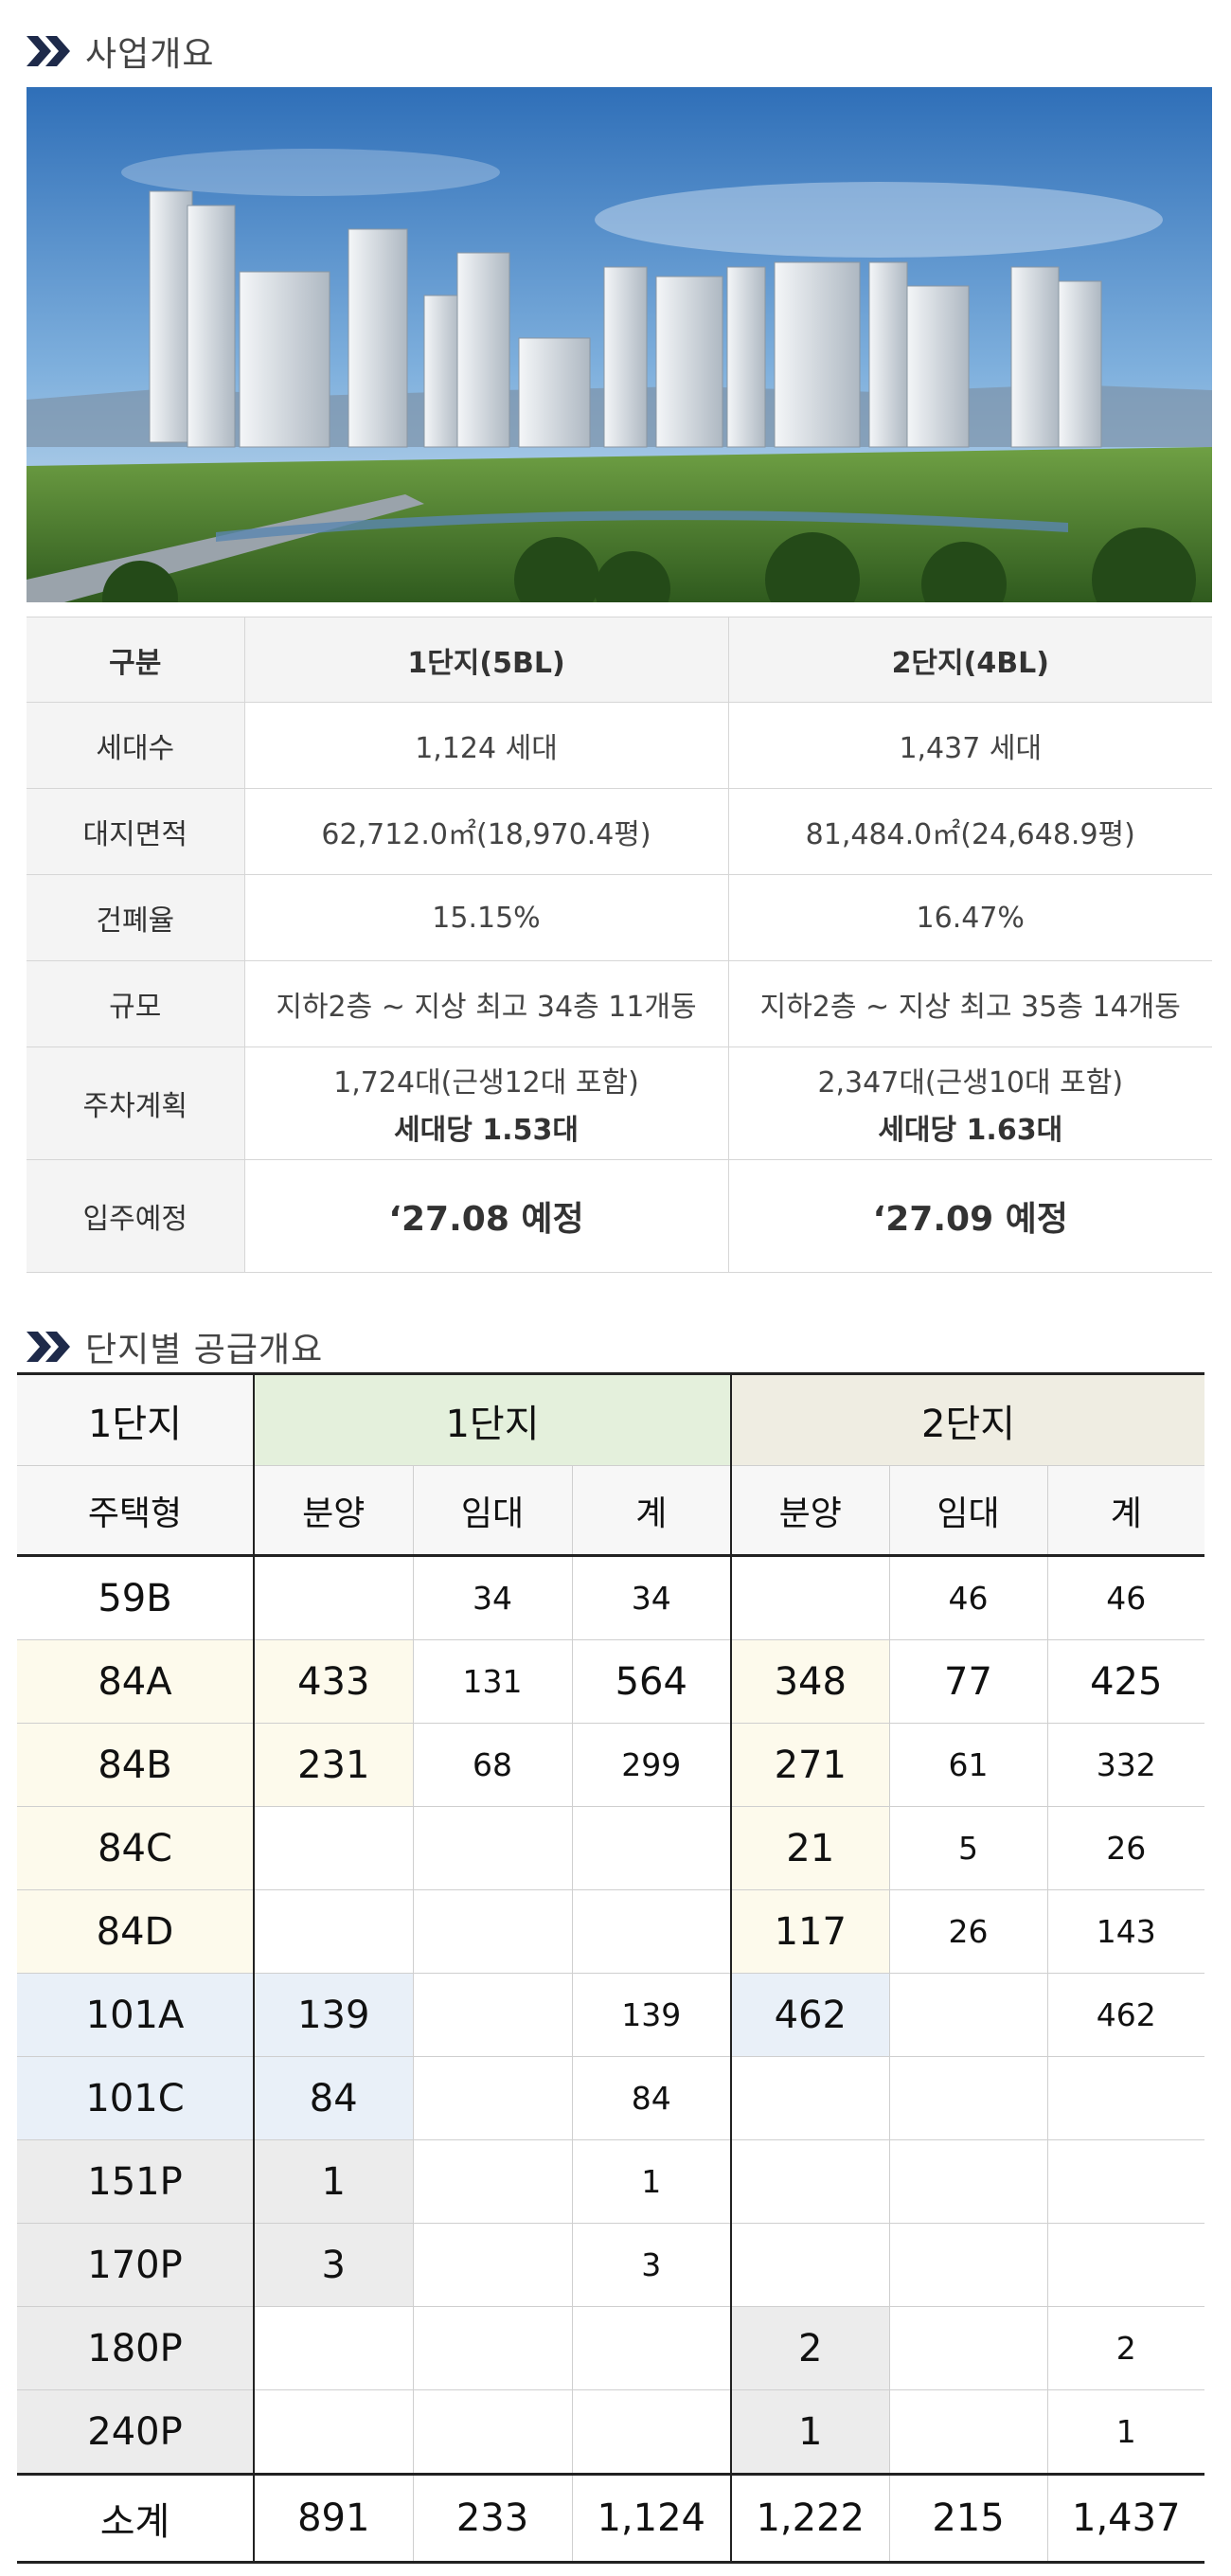  Describe the element at coordinates (135, 1848) in the screenshot. I see `row-type: 84C` at that location.